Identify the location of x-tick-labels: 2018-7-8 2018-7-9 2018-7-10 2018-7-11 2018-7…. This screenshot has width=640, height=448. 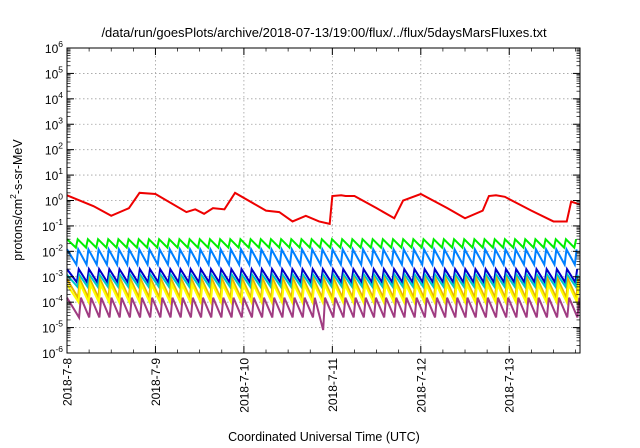
(289, 385).